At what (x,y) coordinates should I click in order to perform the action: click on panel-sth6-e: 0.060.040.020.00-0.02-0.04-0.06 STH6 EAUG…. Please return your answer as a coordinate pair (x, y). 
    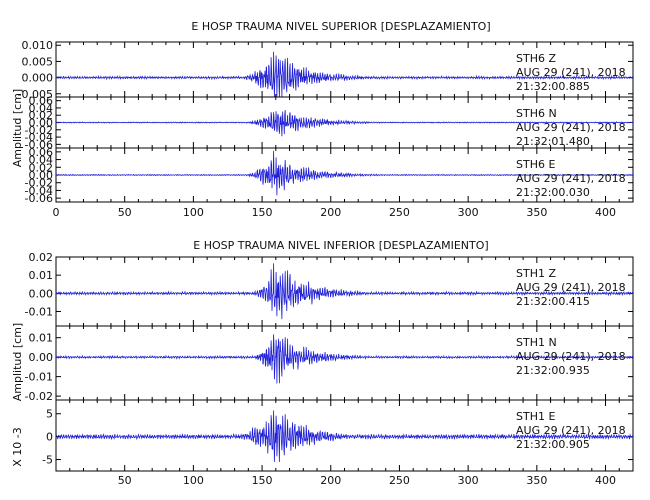
    Looking at the image, I should click on (329, 175).